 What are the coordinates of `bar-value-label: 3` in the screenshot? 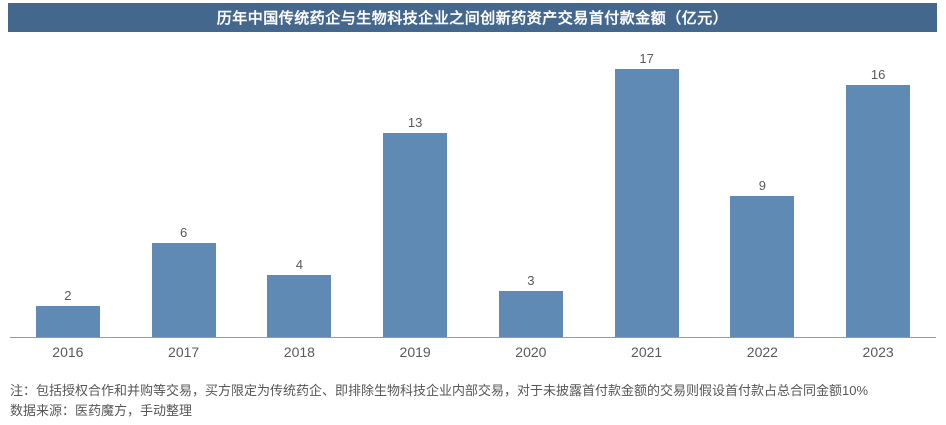 It's located at (531, 280).